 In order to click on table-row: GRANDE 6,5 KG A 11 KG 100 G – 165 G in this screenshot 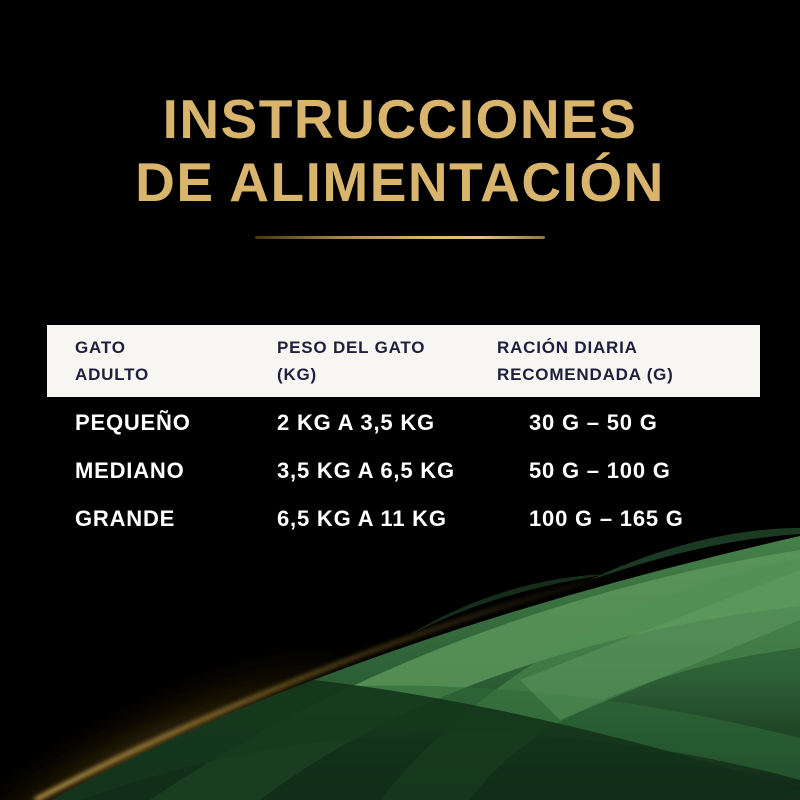, I will do `click(403, 519)`.